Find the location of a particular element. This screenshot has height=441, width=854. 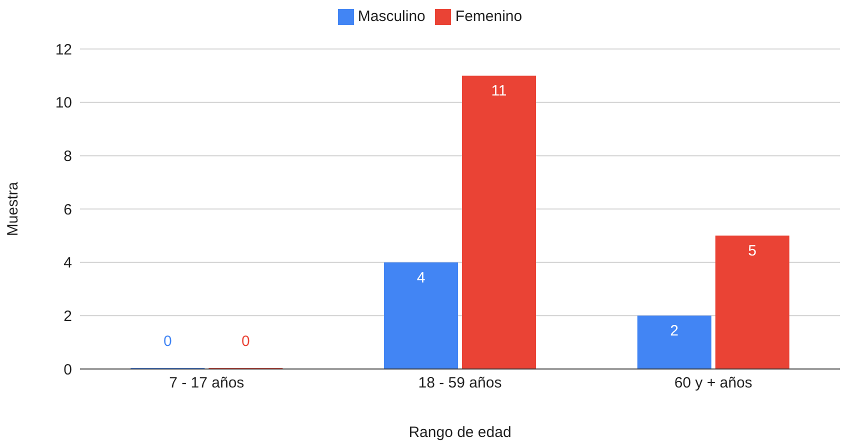

y-axis-title: Muestra is located at coordinates (13, 208).